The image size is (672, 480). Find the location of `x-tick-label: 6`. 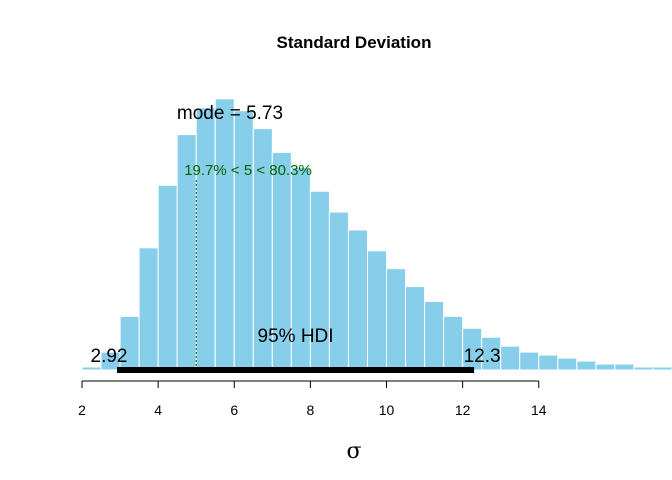

x-tick-label: 6 is located at coordinates (234, 410).